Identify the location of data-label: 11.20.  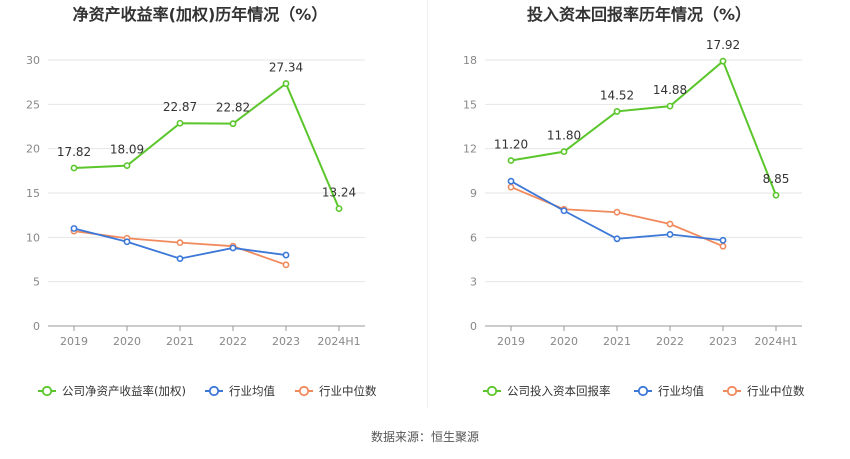
(511, 144).